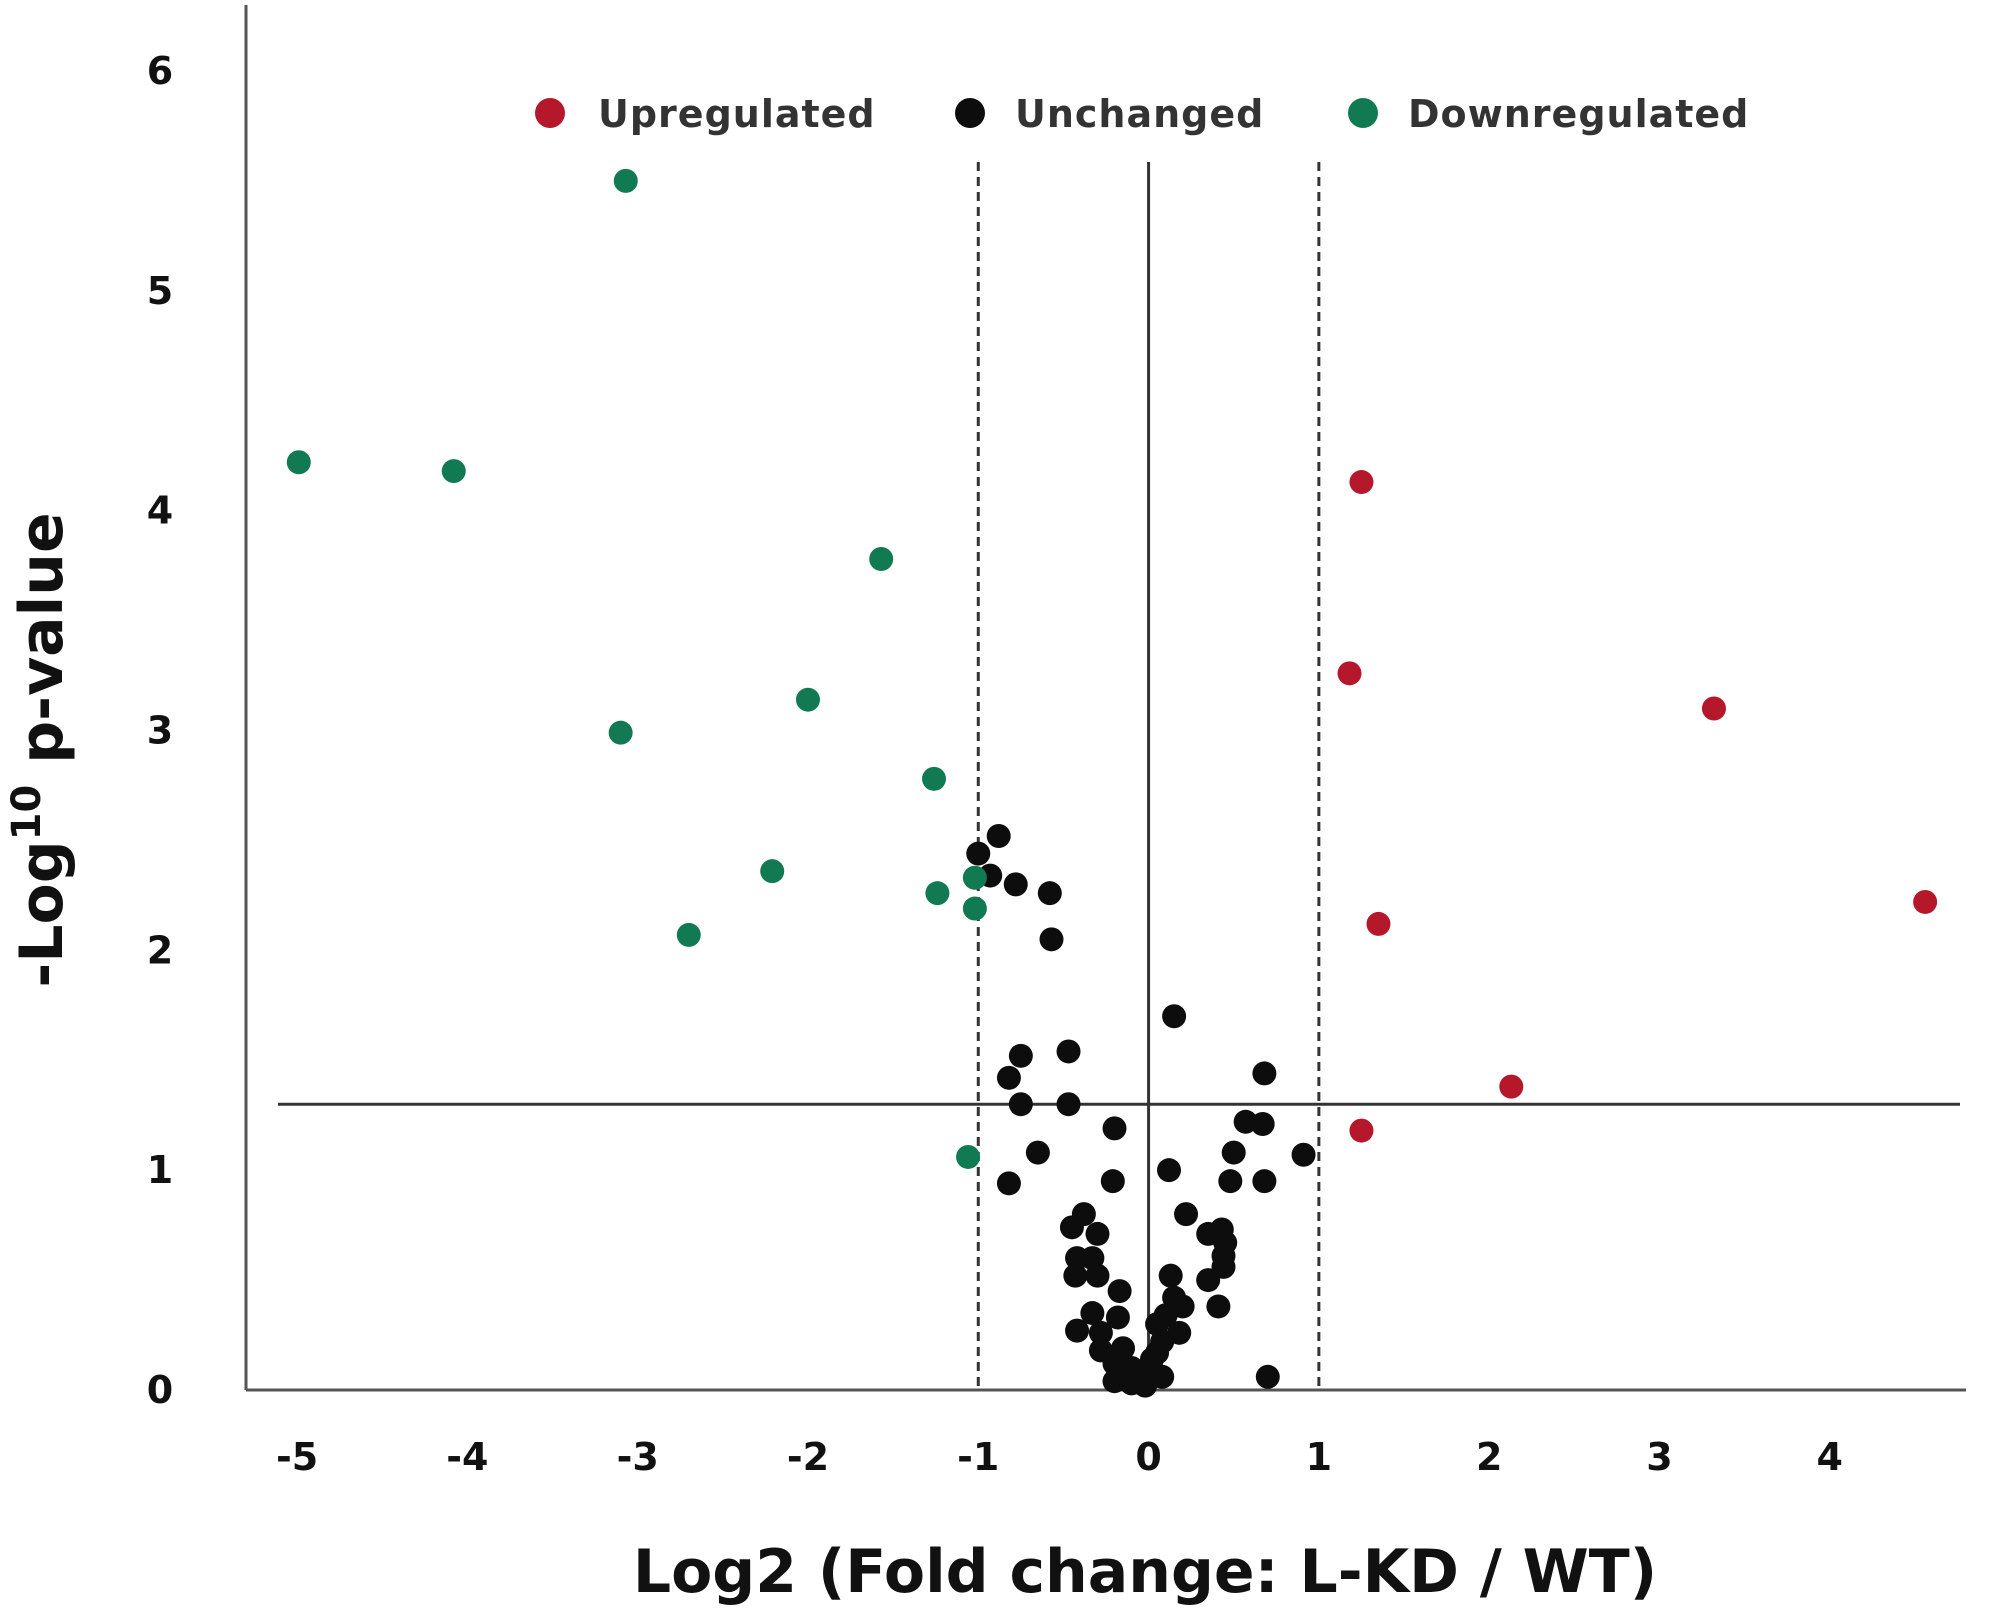 This screenshot has height=1608, width=2000. I want to click on y-tick-label: 3, so click(160, 730).